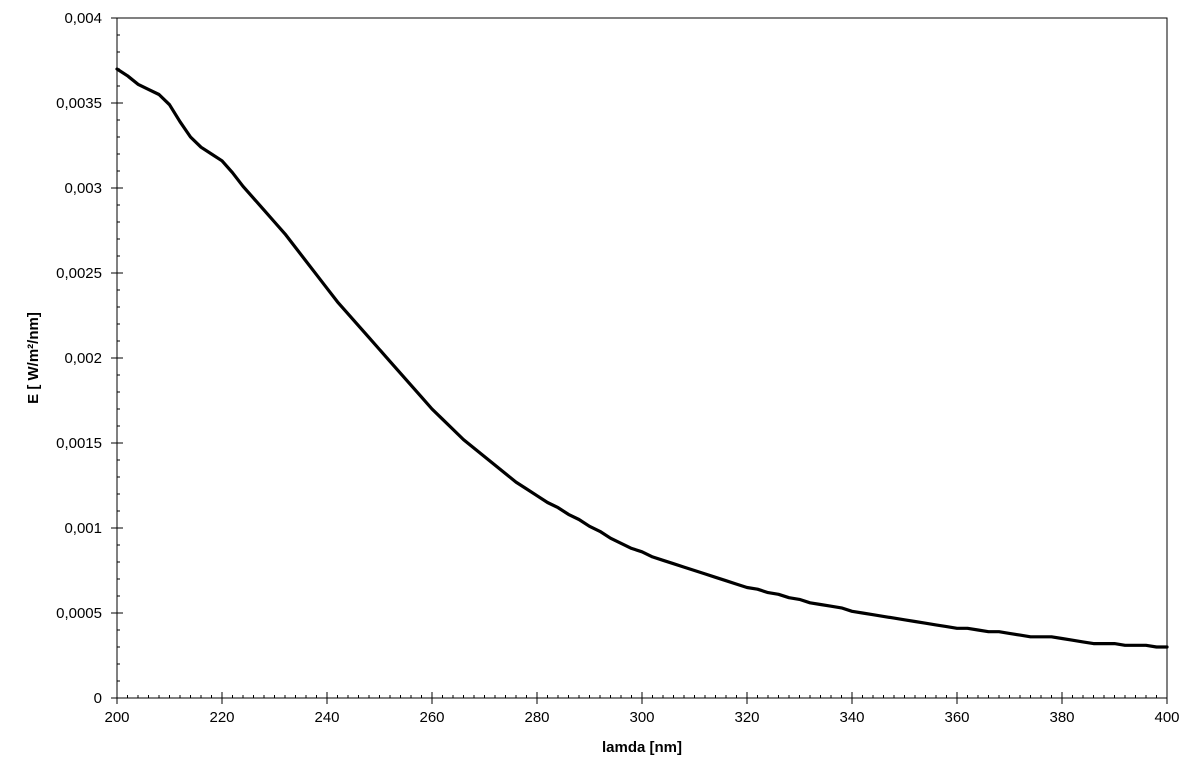 The width and height of the screenshot is (1200, 776). I want to click on x-tick-label: 240, so click(326, 717).